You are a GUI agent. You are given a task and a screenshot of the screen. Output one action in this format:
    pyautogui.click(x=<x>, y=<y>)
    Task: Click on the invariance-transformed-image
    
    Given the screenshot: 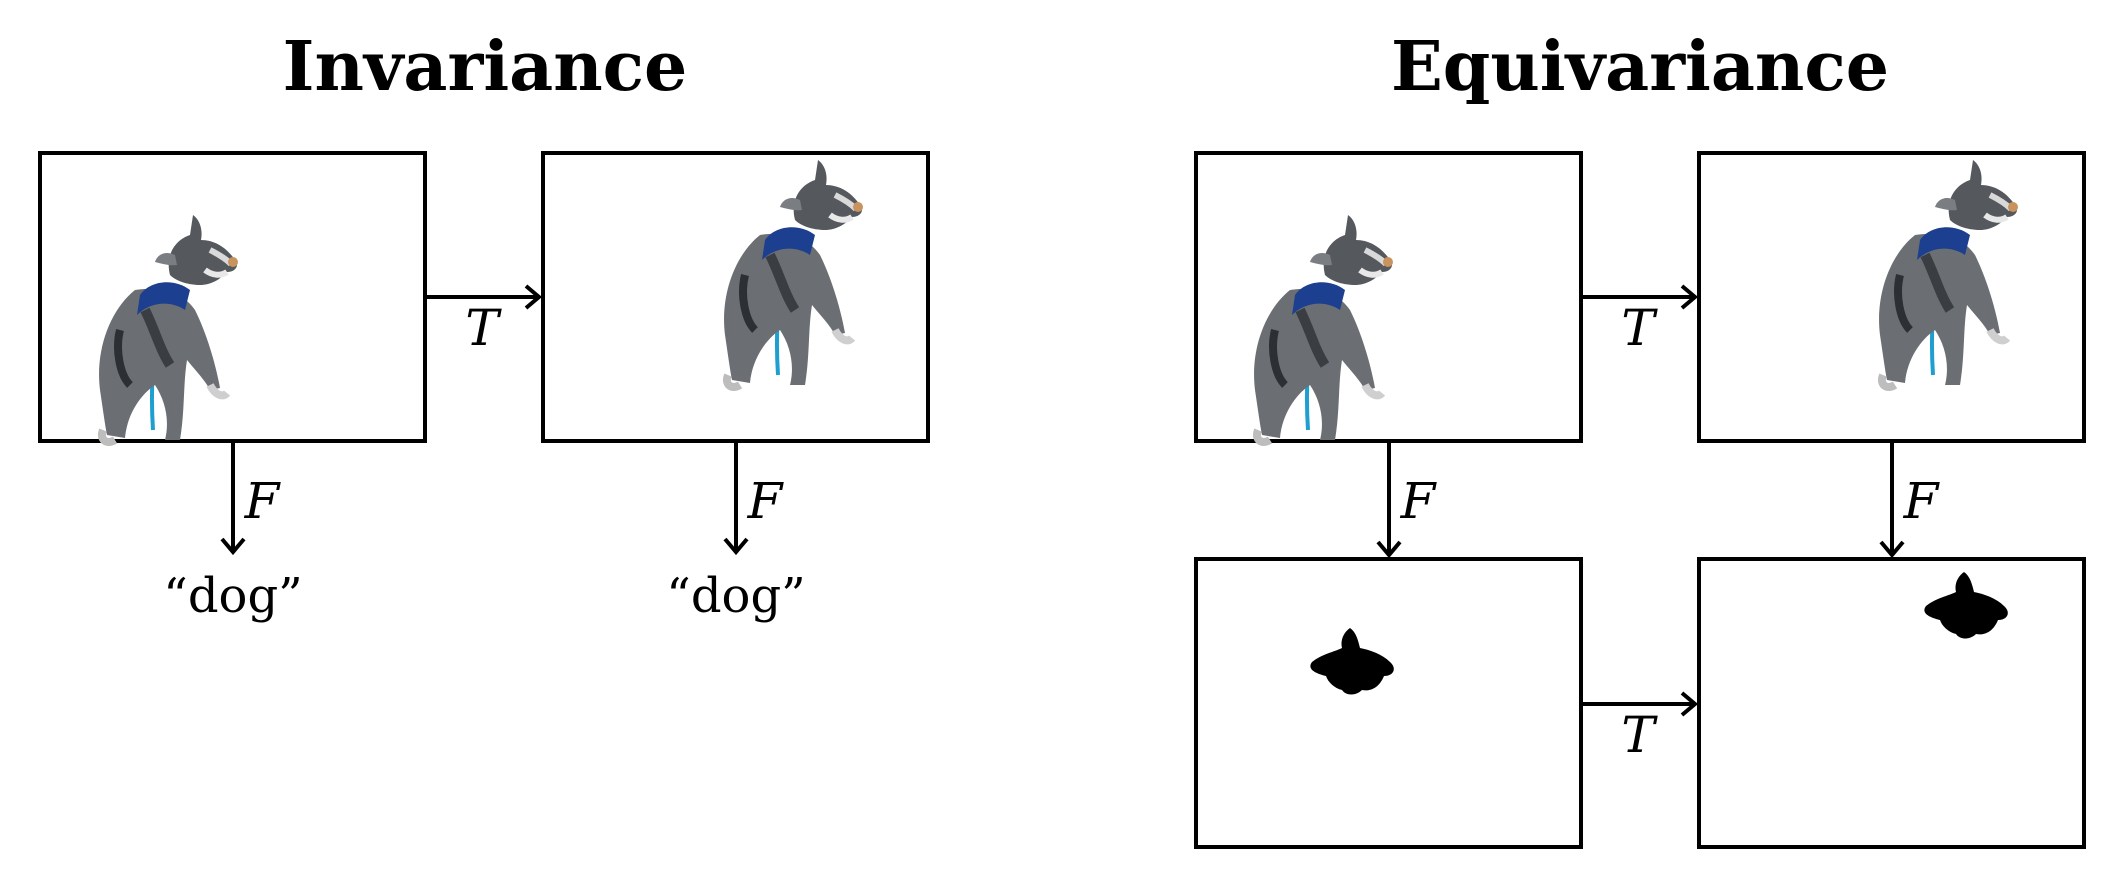 What is the action you would take?
    pyautogui.click(x=735, y=297)
    